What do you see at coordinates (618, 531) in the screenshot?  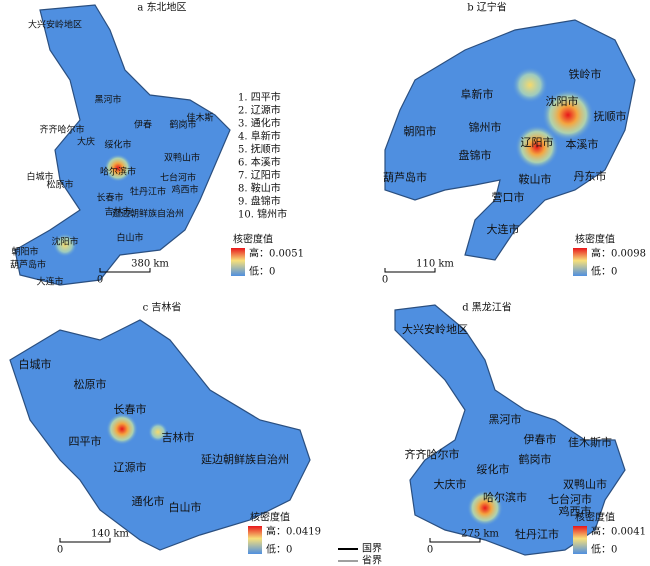 I see `legend-high: 高：0.0041` at bounding box center [618, 531].